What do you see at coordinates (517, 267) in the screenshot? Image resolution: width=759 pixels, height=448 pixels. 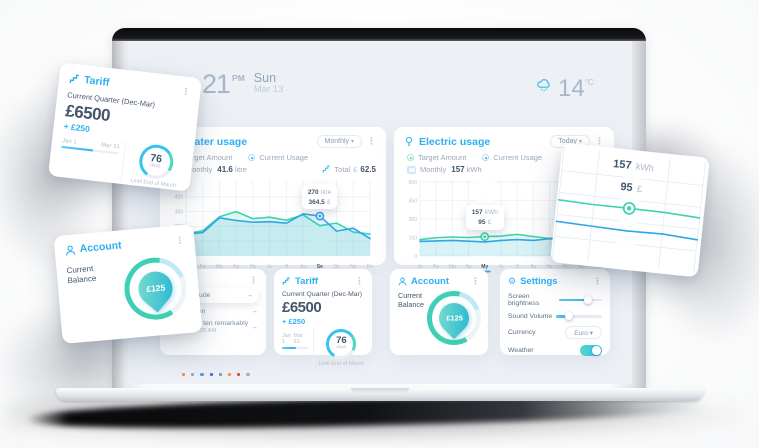 I see `svg-text: Jl` at bounding box center [517, 267].